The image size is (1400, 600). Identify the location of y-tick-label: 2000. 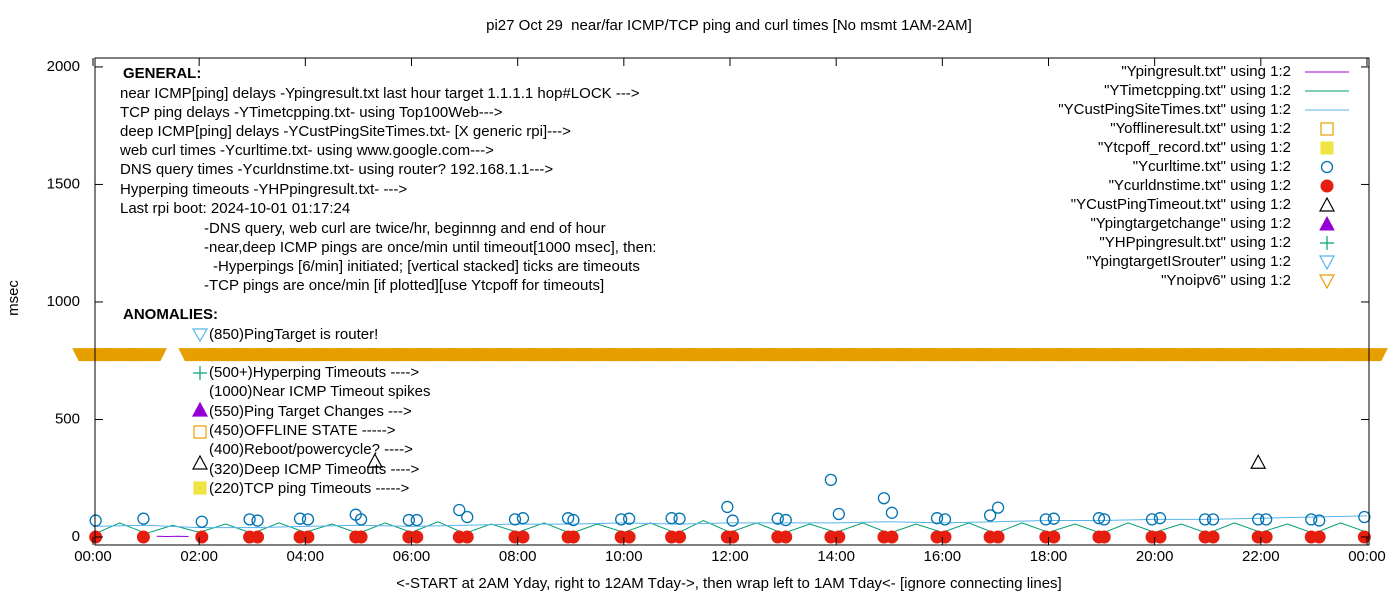
(63, 66).